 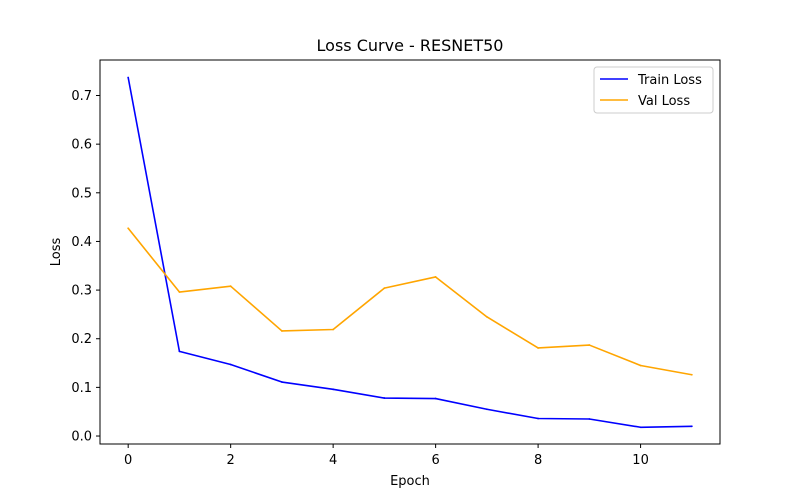 I want to click on x-tick-label: 10, so click(x=640, y=460).